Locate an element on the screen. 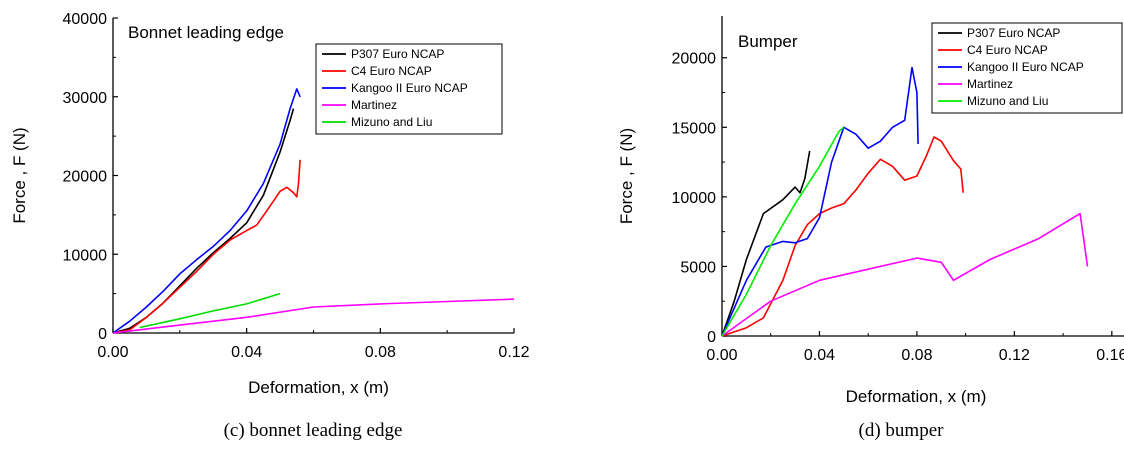  chart-title: Bonnet leading edge is located at coordinates (206, 32).